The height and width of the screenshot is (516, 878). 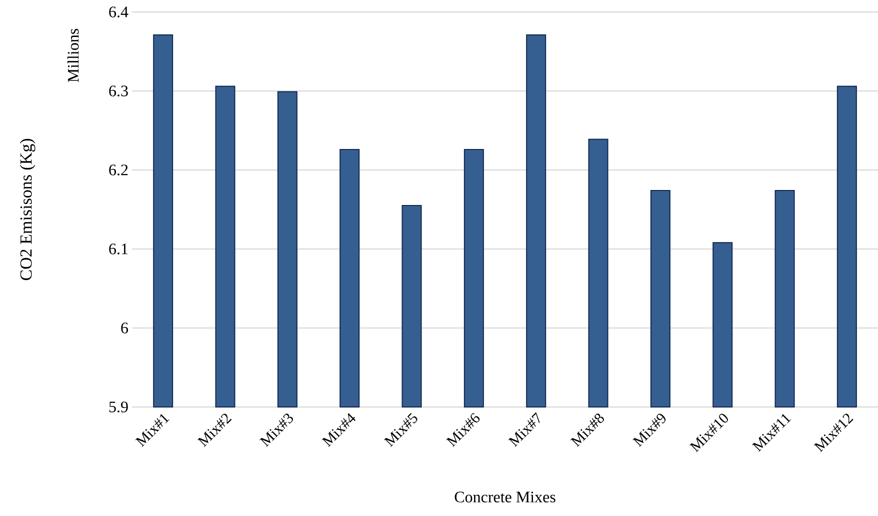 I want to click on y-tick-label: 5.9, so click(x=118, y=407).